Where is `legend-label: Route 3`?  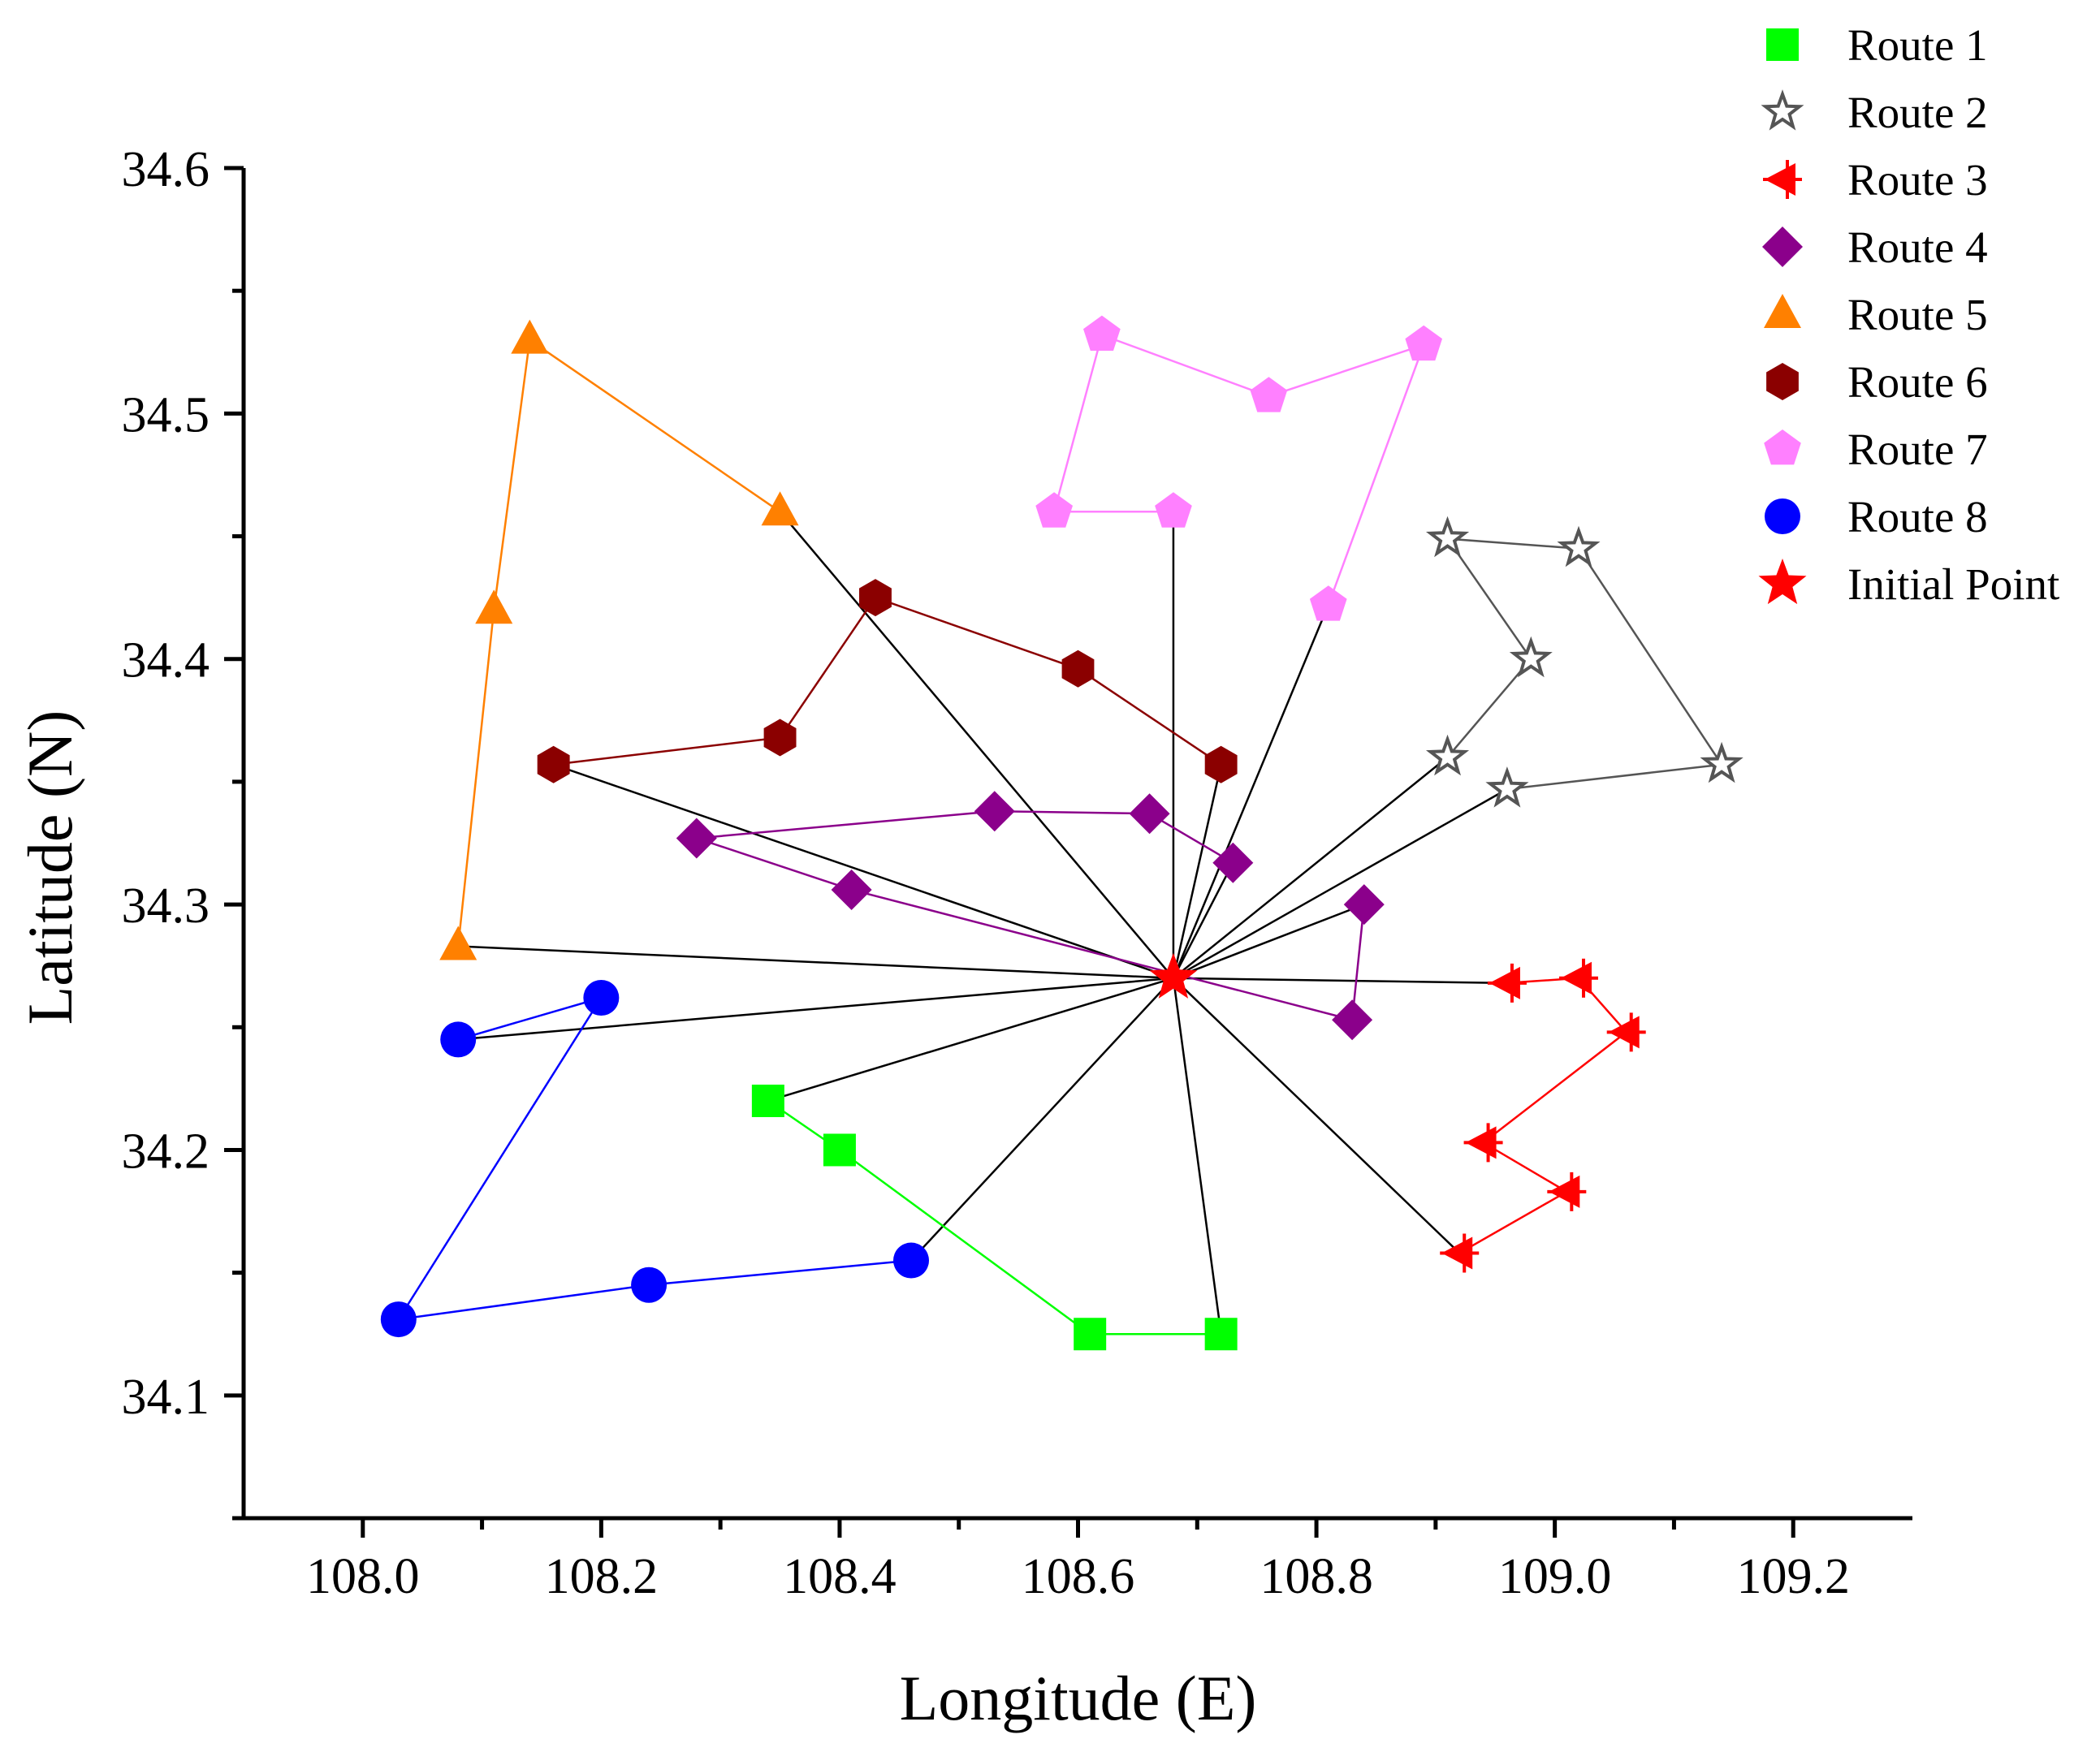 legend-label: Route 3 is located at coordinates (1918, 180).